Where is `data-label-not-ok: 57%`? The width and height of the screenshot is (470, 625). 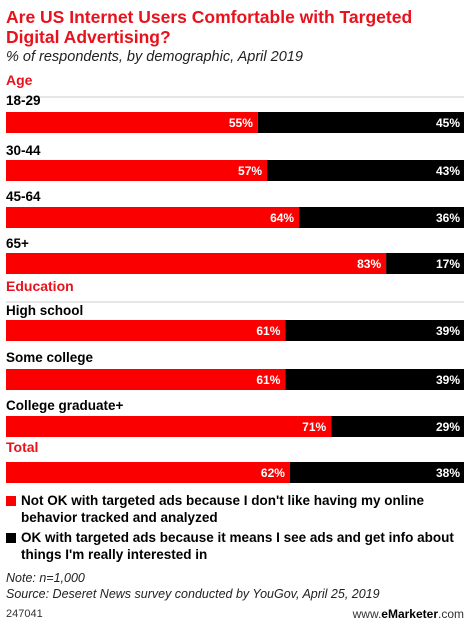
data-label-not-ok: 57% is located at coordinates (250, 171).